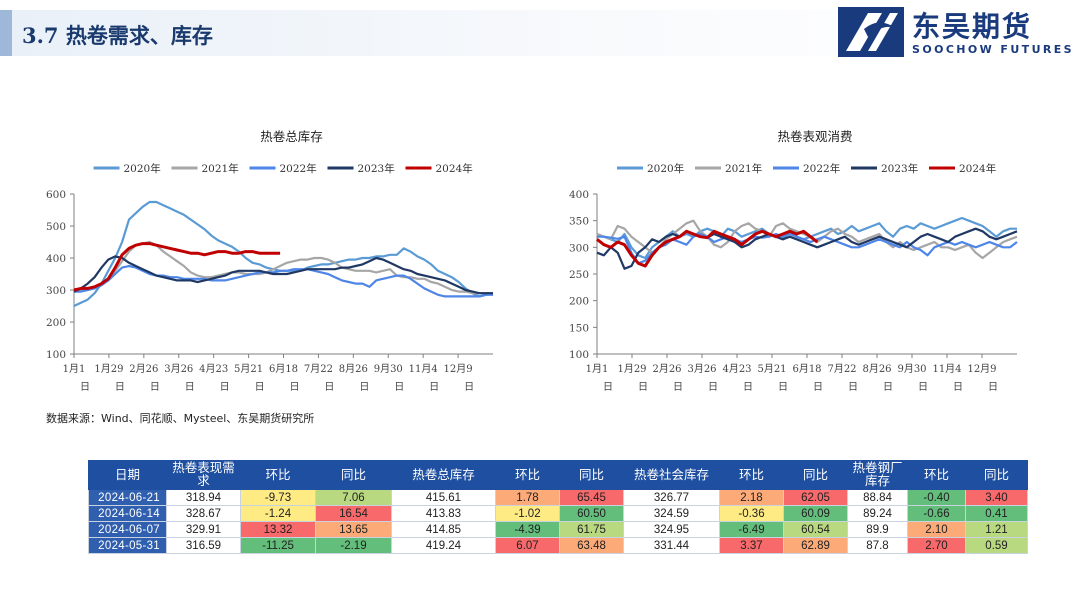 The height and width of the screenshot is (608, 1080). What do you see at coordinates (871, 32) in the screenshot?
I see `soochow-logo-icon` at bounding box center [871, 32].